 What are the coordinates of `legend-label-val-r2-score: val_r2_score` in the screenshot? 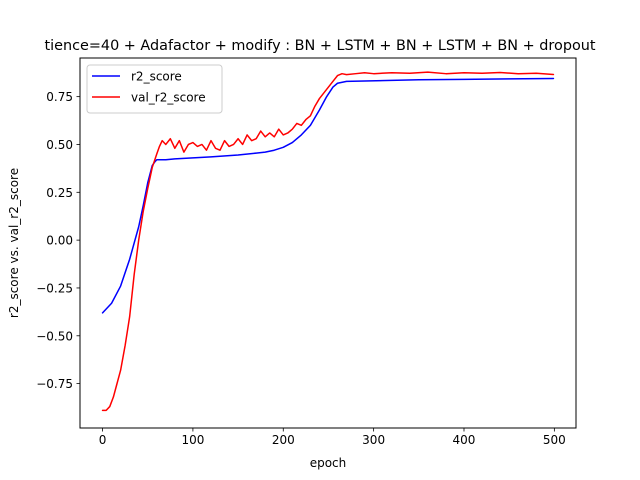 It's located at (168, 98).